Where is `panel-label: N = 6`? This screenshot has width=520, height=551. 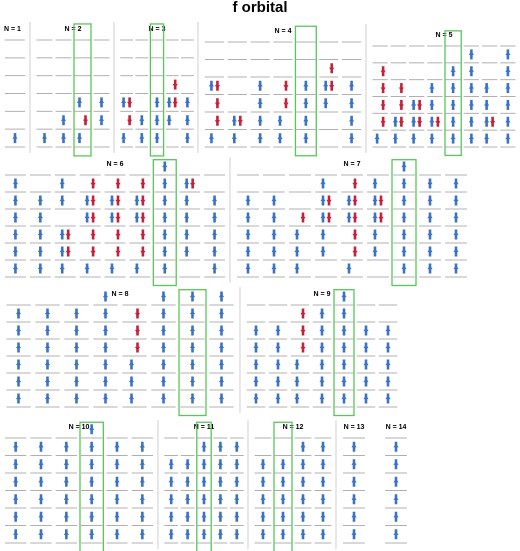 panel-label: N = 6 is located at coordinates (115, 164).